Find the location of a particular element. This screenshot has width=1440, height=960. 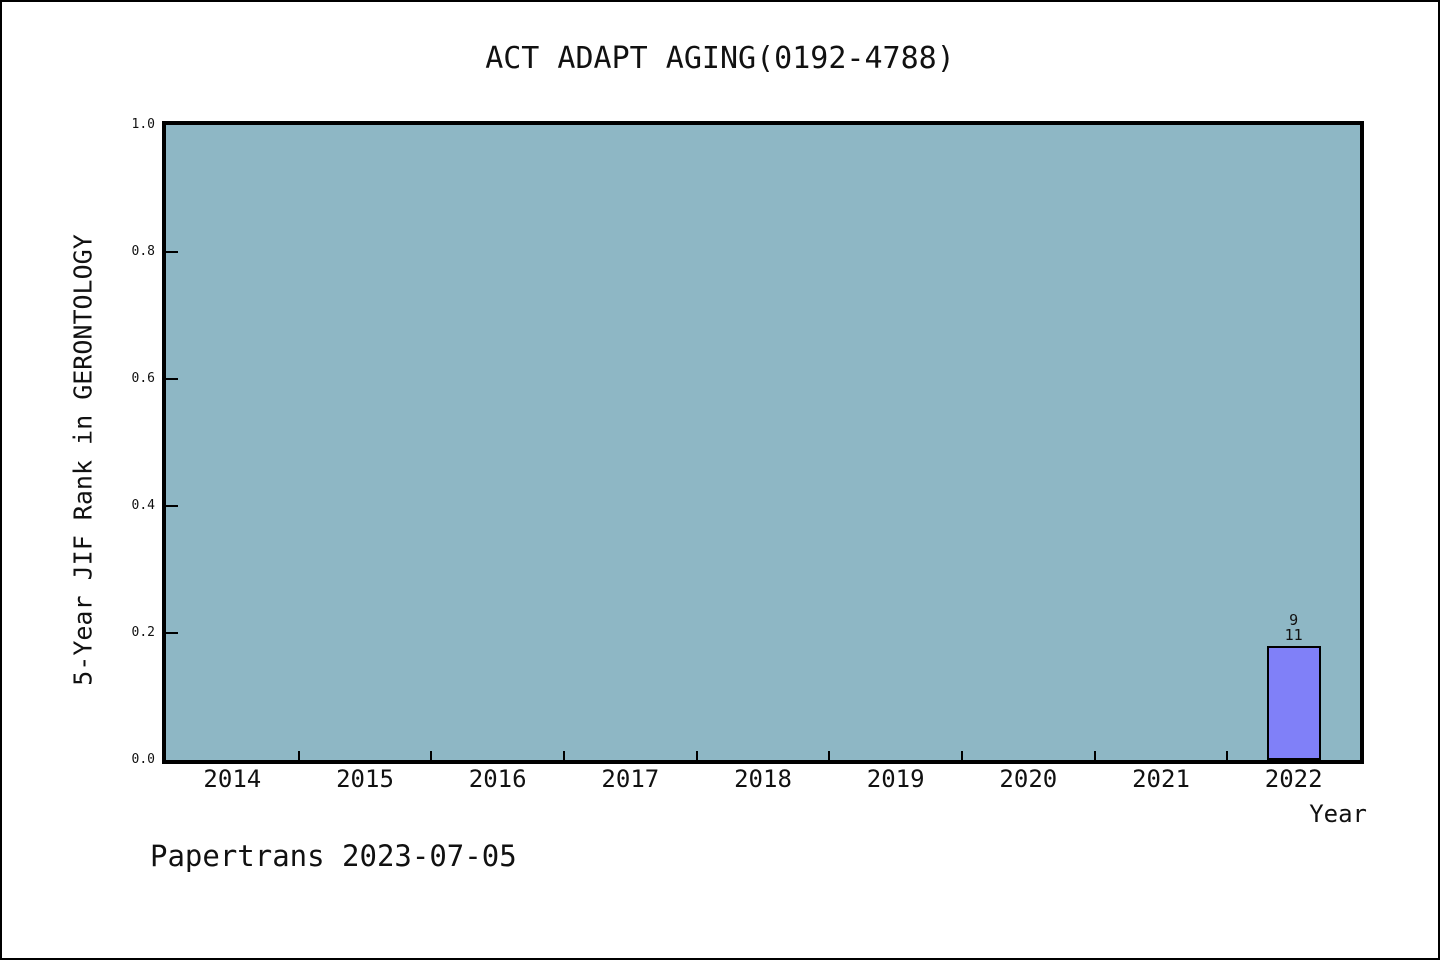

x-tick-label: 2021 is located at coordinates (1161, 779).